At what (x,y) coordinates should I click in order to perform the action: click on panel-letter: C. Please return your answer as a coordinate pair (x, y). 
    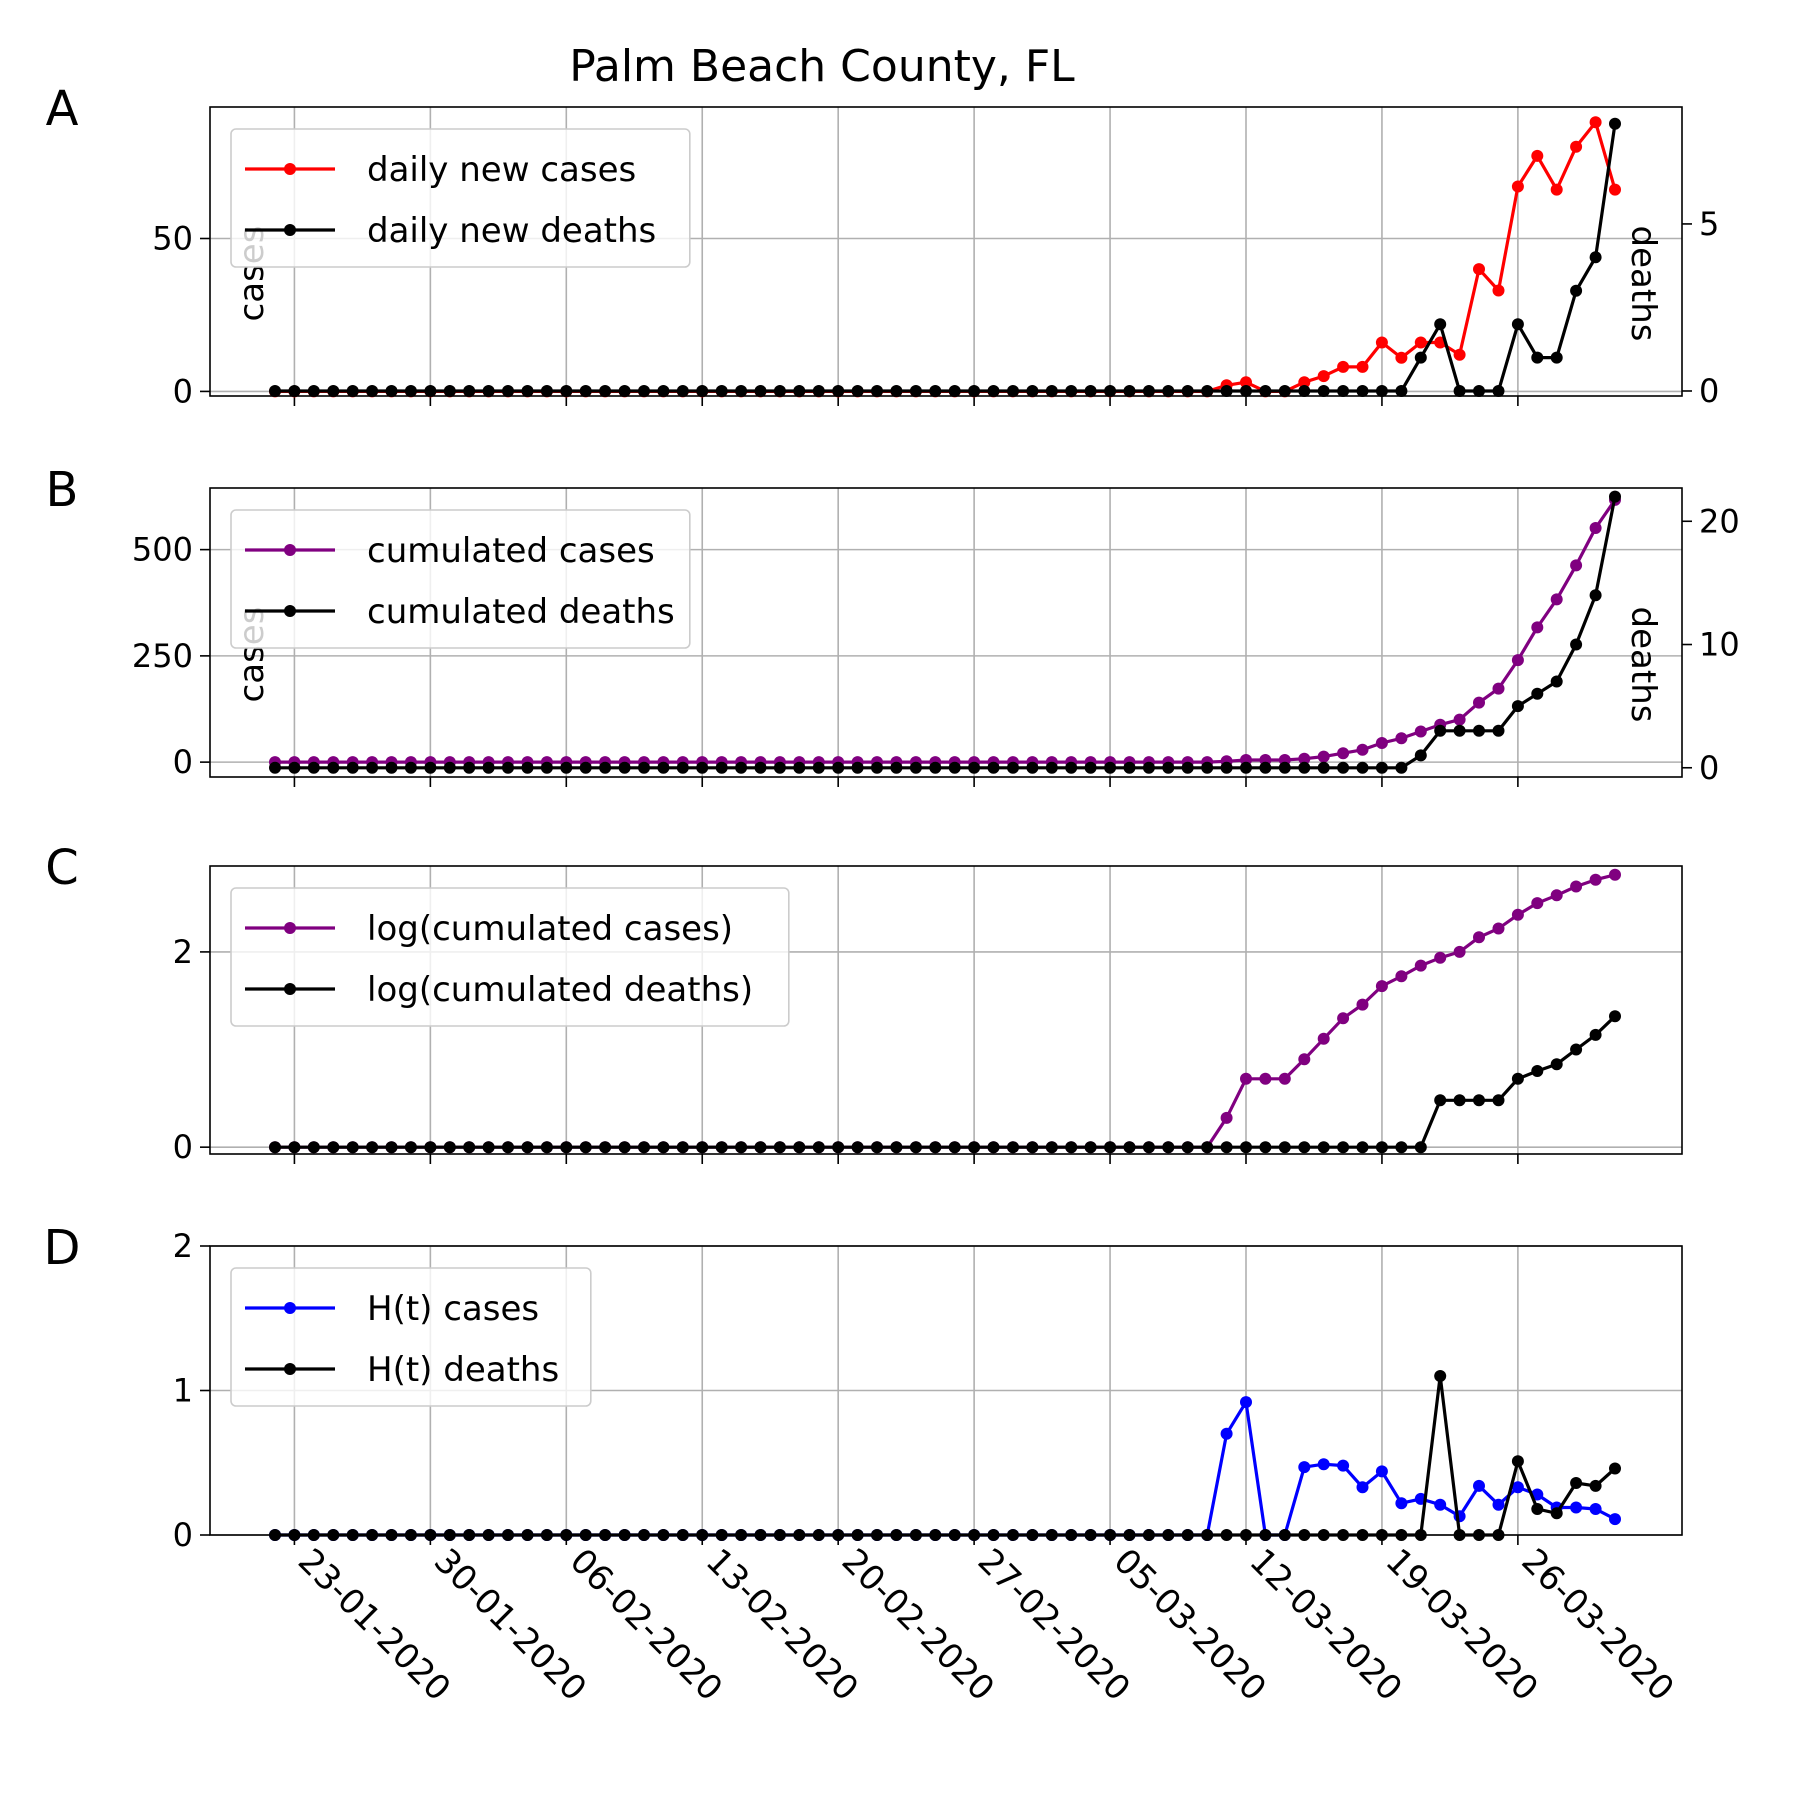
    Looking at the image, I should click on (62, 868).